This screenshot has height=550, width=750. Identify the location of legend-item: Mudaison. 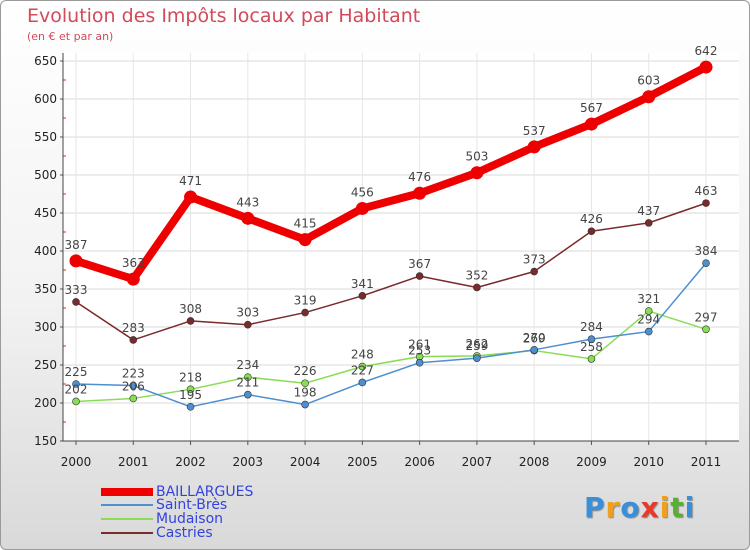
(177, 519).